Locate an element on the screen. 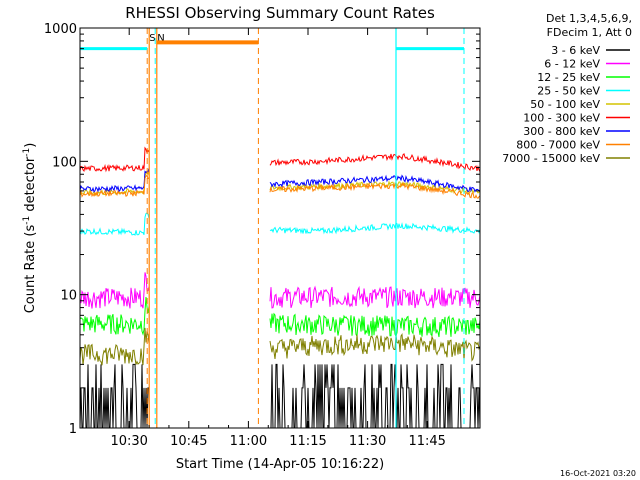 The image size is (640, 480). y-tick-label: 10 is located at coordinates (68, 296).